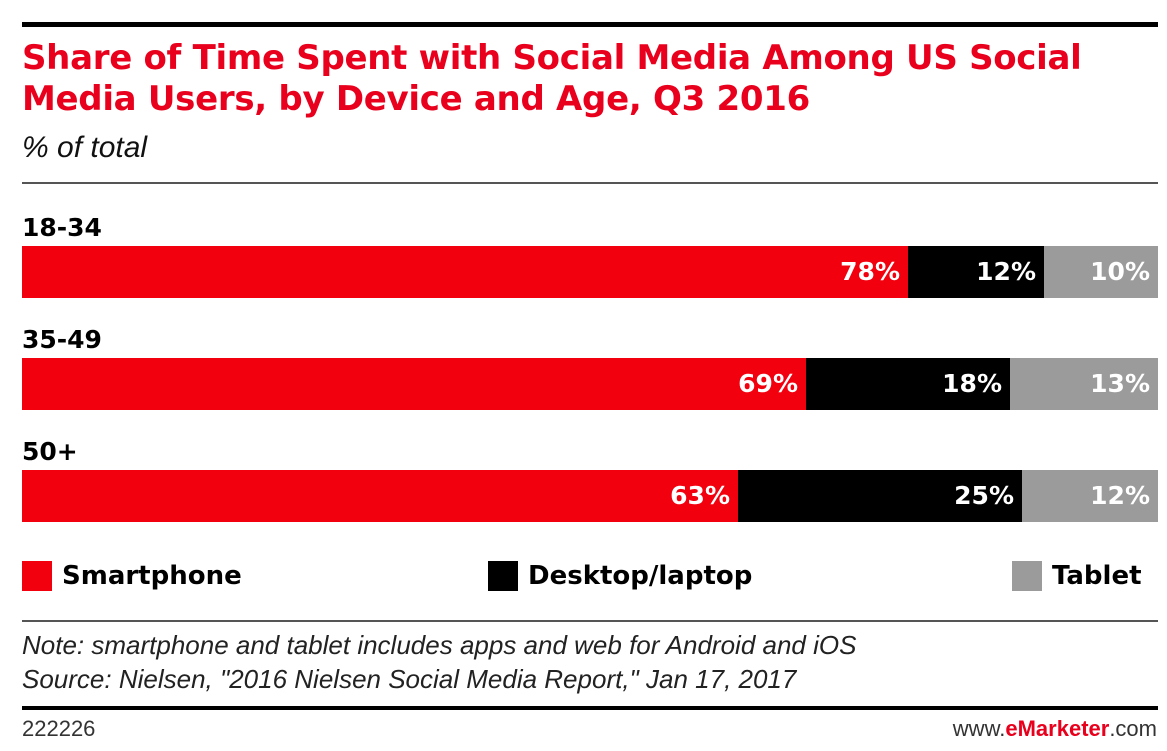  I want to click on data-label-desktop: 18%, so click(972, 383).